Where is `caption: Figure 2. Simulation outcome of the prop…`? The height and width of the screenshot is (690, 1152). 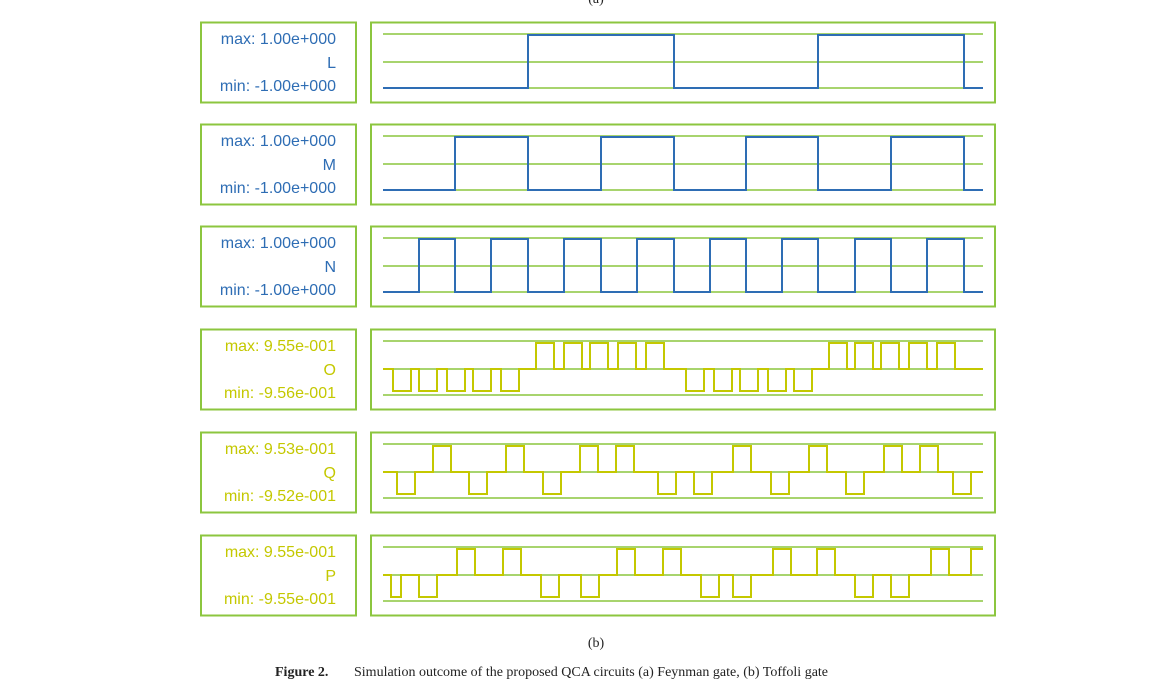
caption: Figure 2. Simulation outcome of the prop… is located at coordinates (551, 672).